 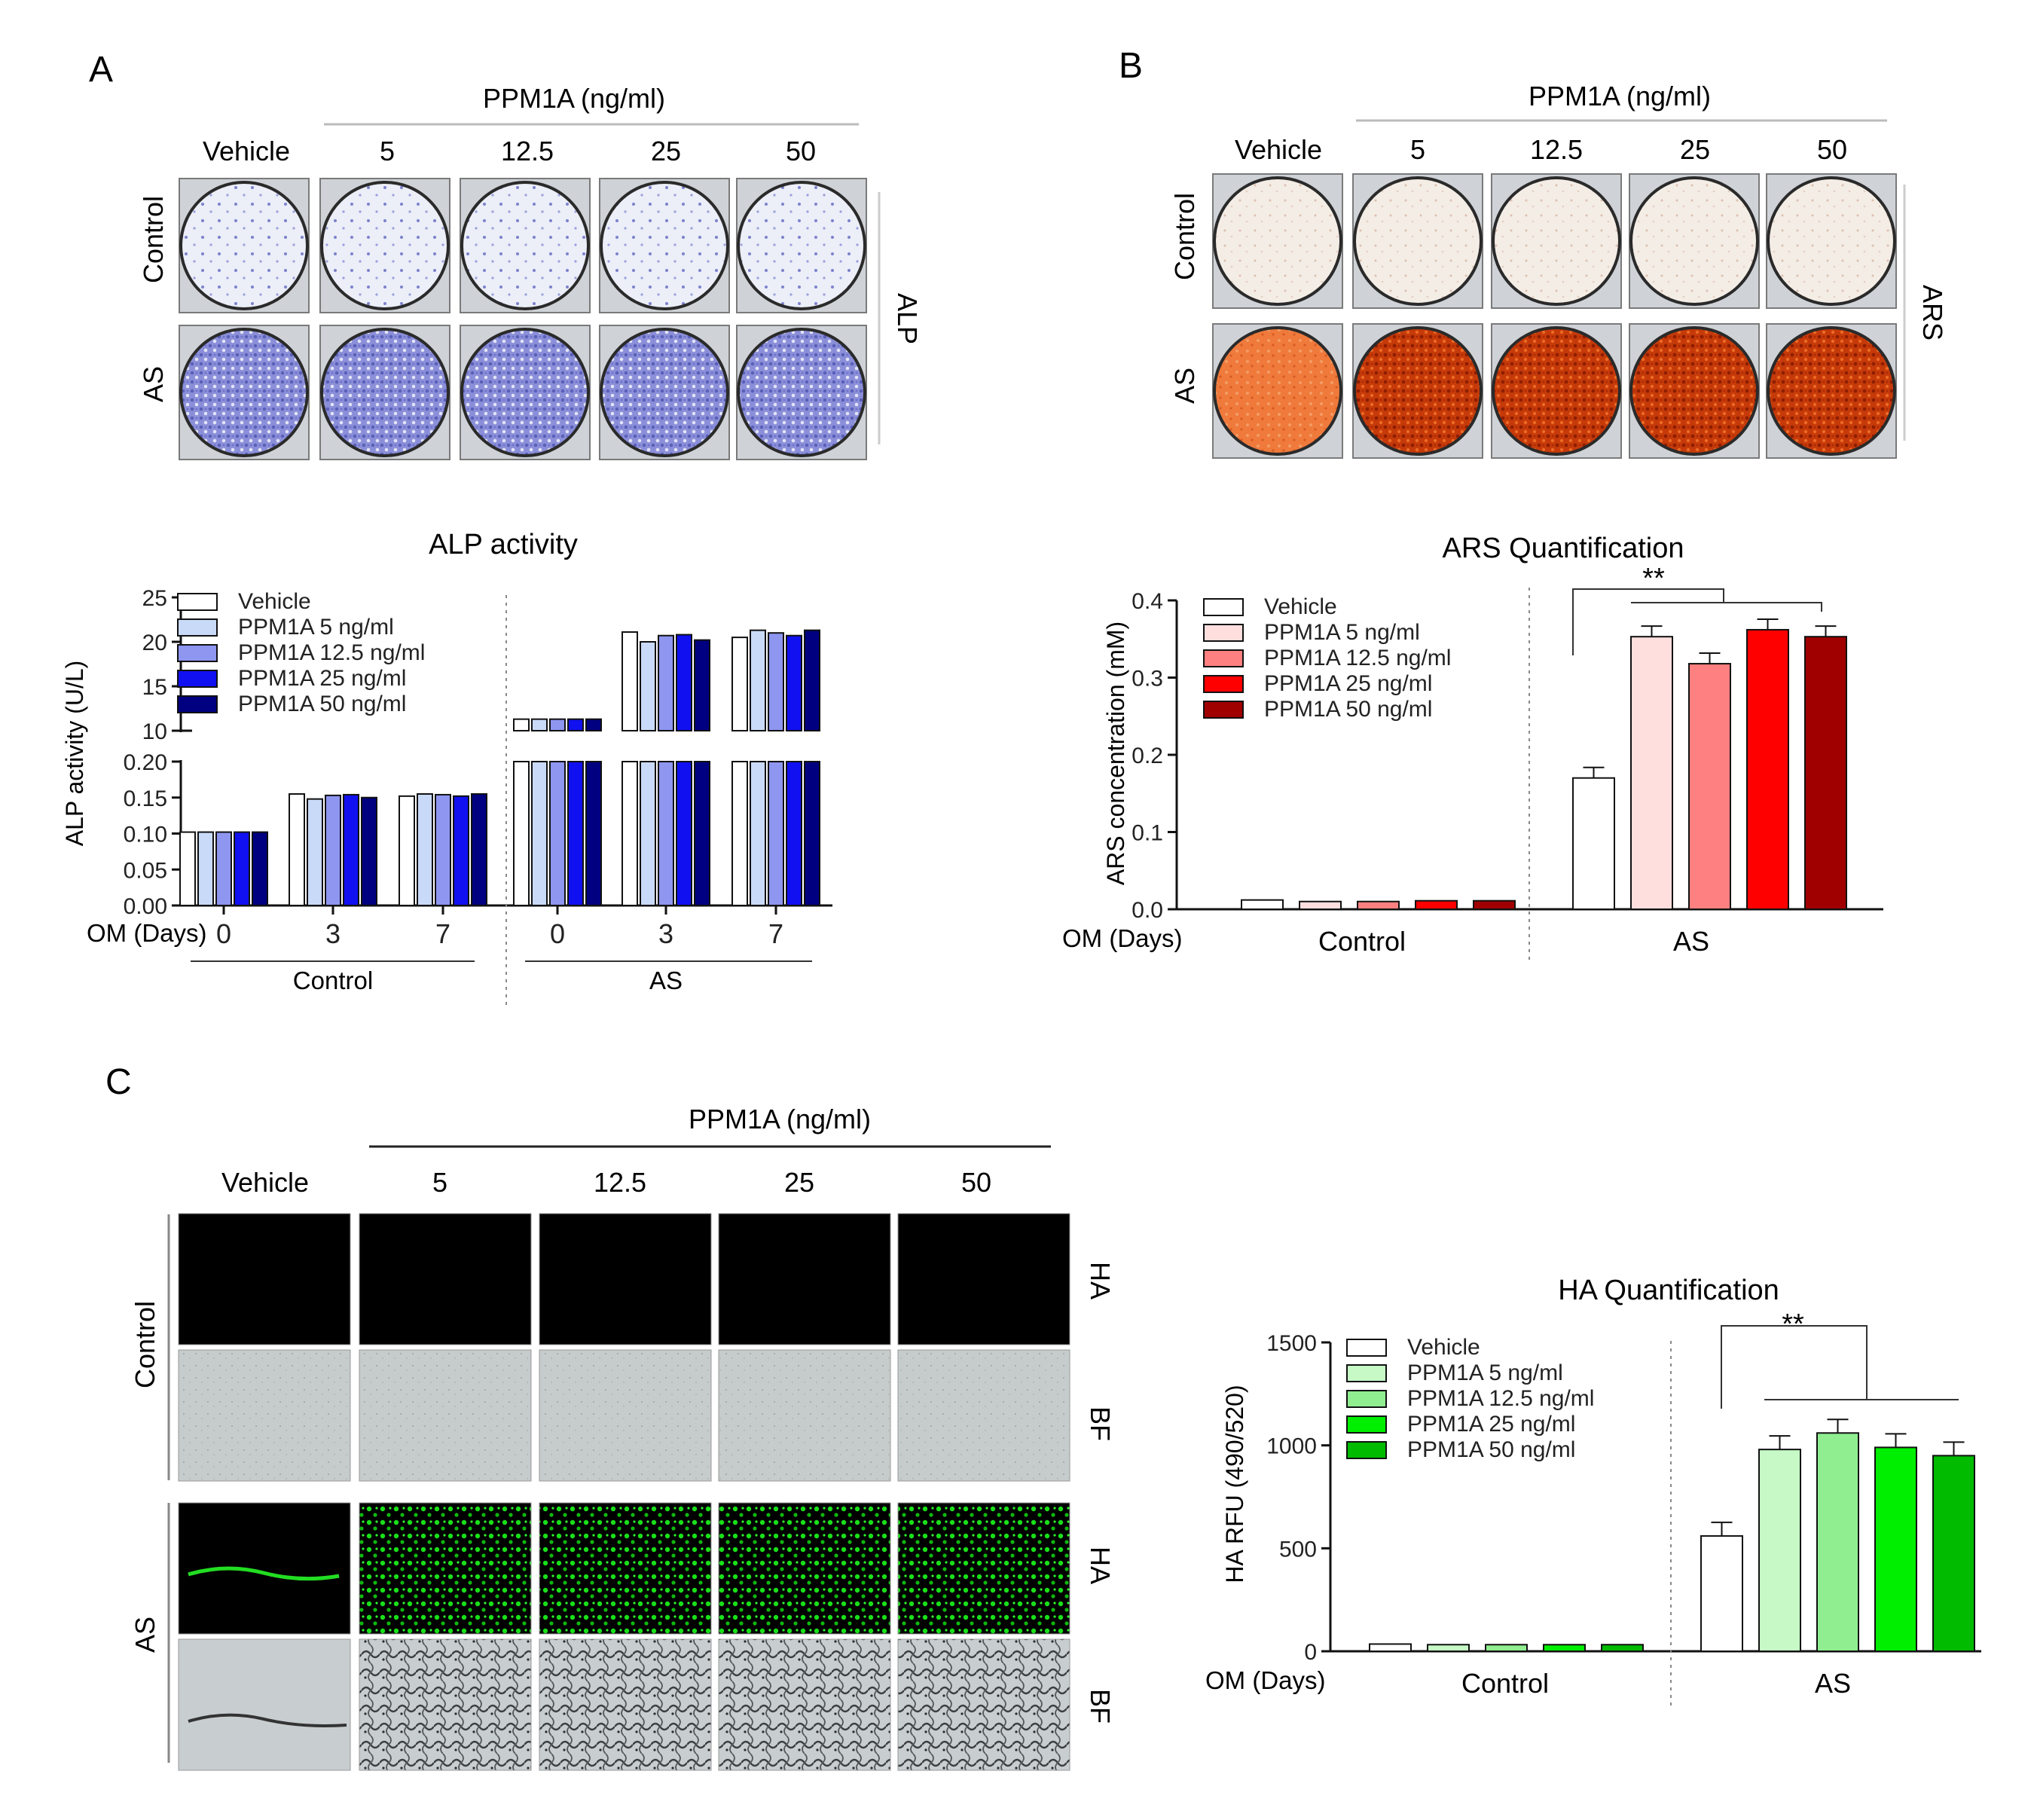 What do you see at coordinates (333, 933) in the screenshot?
I see `alp-x-tick-label-1: 3` at bounding box center [333, 933].